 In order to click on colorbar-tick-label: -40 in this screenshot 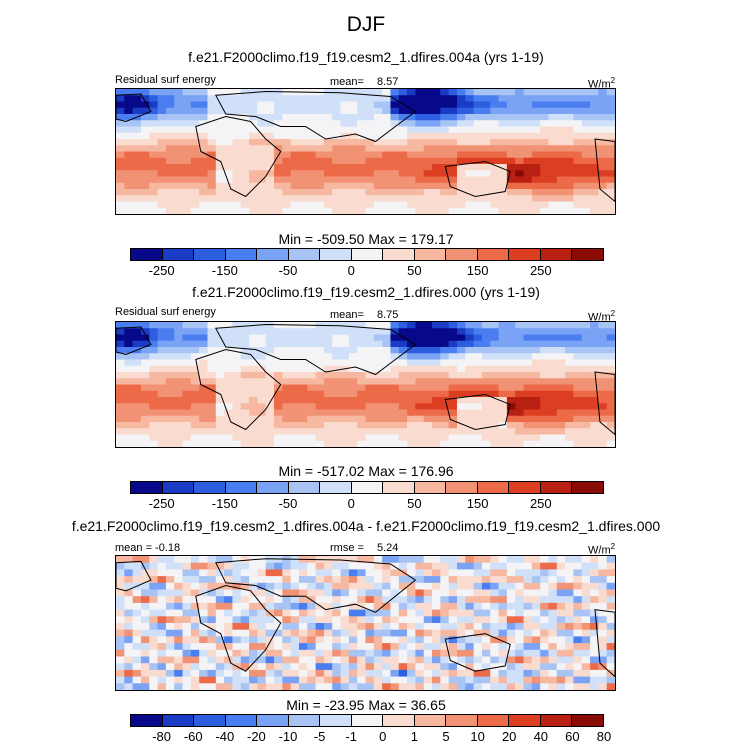, I will do `click(225, 736)`.